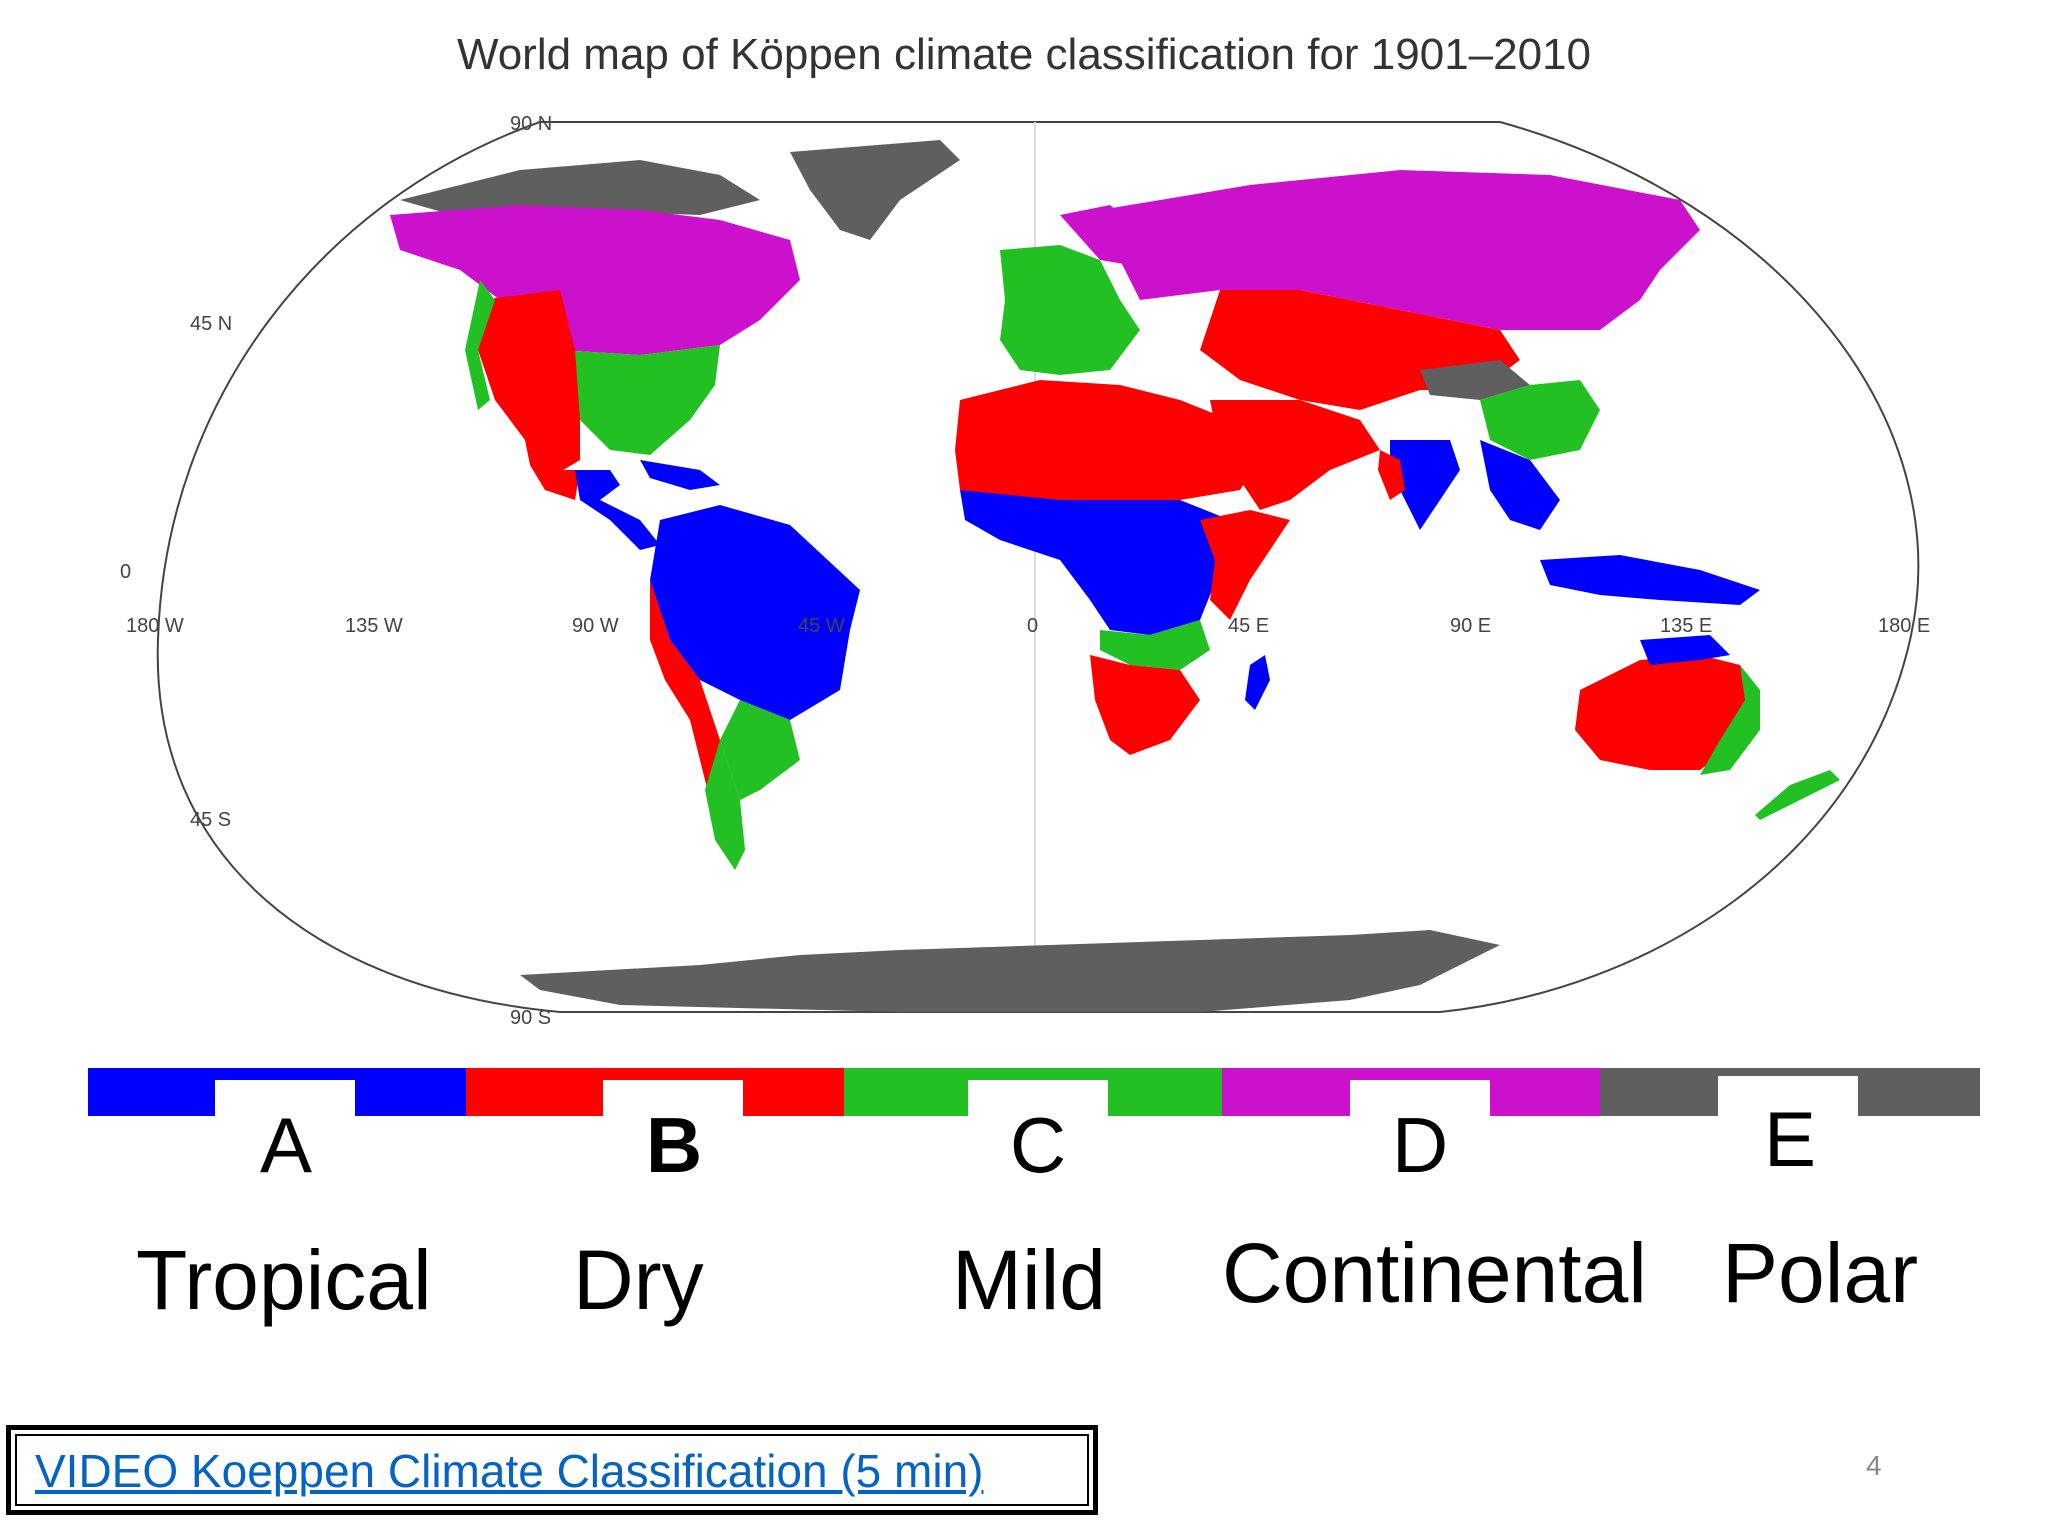 The width and height of the screenshot is (2048, 1536). What do you see at coordinates (1420, 1145) in the screenshot?
I see `legend-letter-d: D` at bounding box center [1420, 1145].